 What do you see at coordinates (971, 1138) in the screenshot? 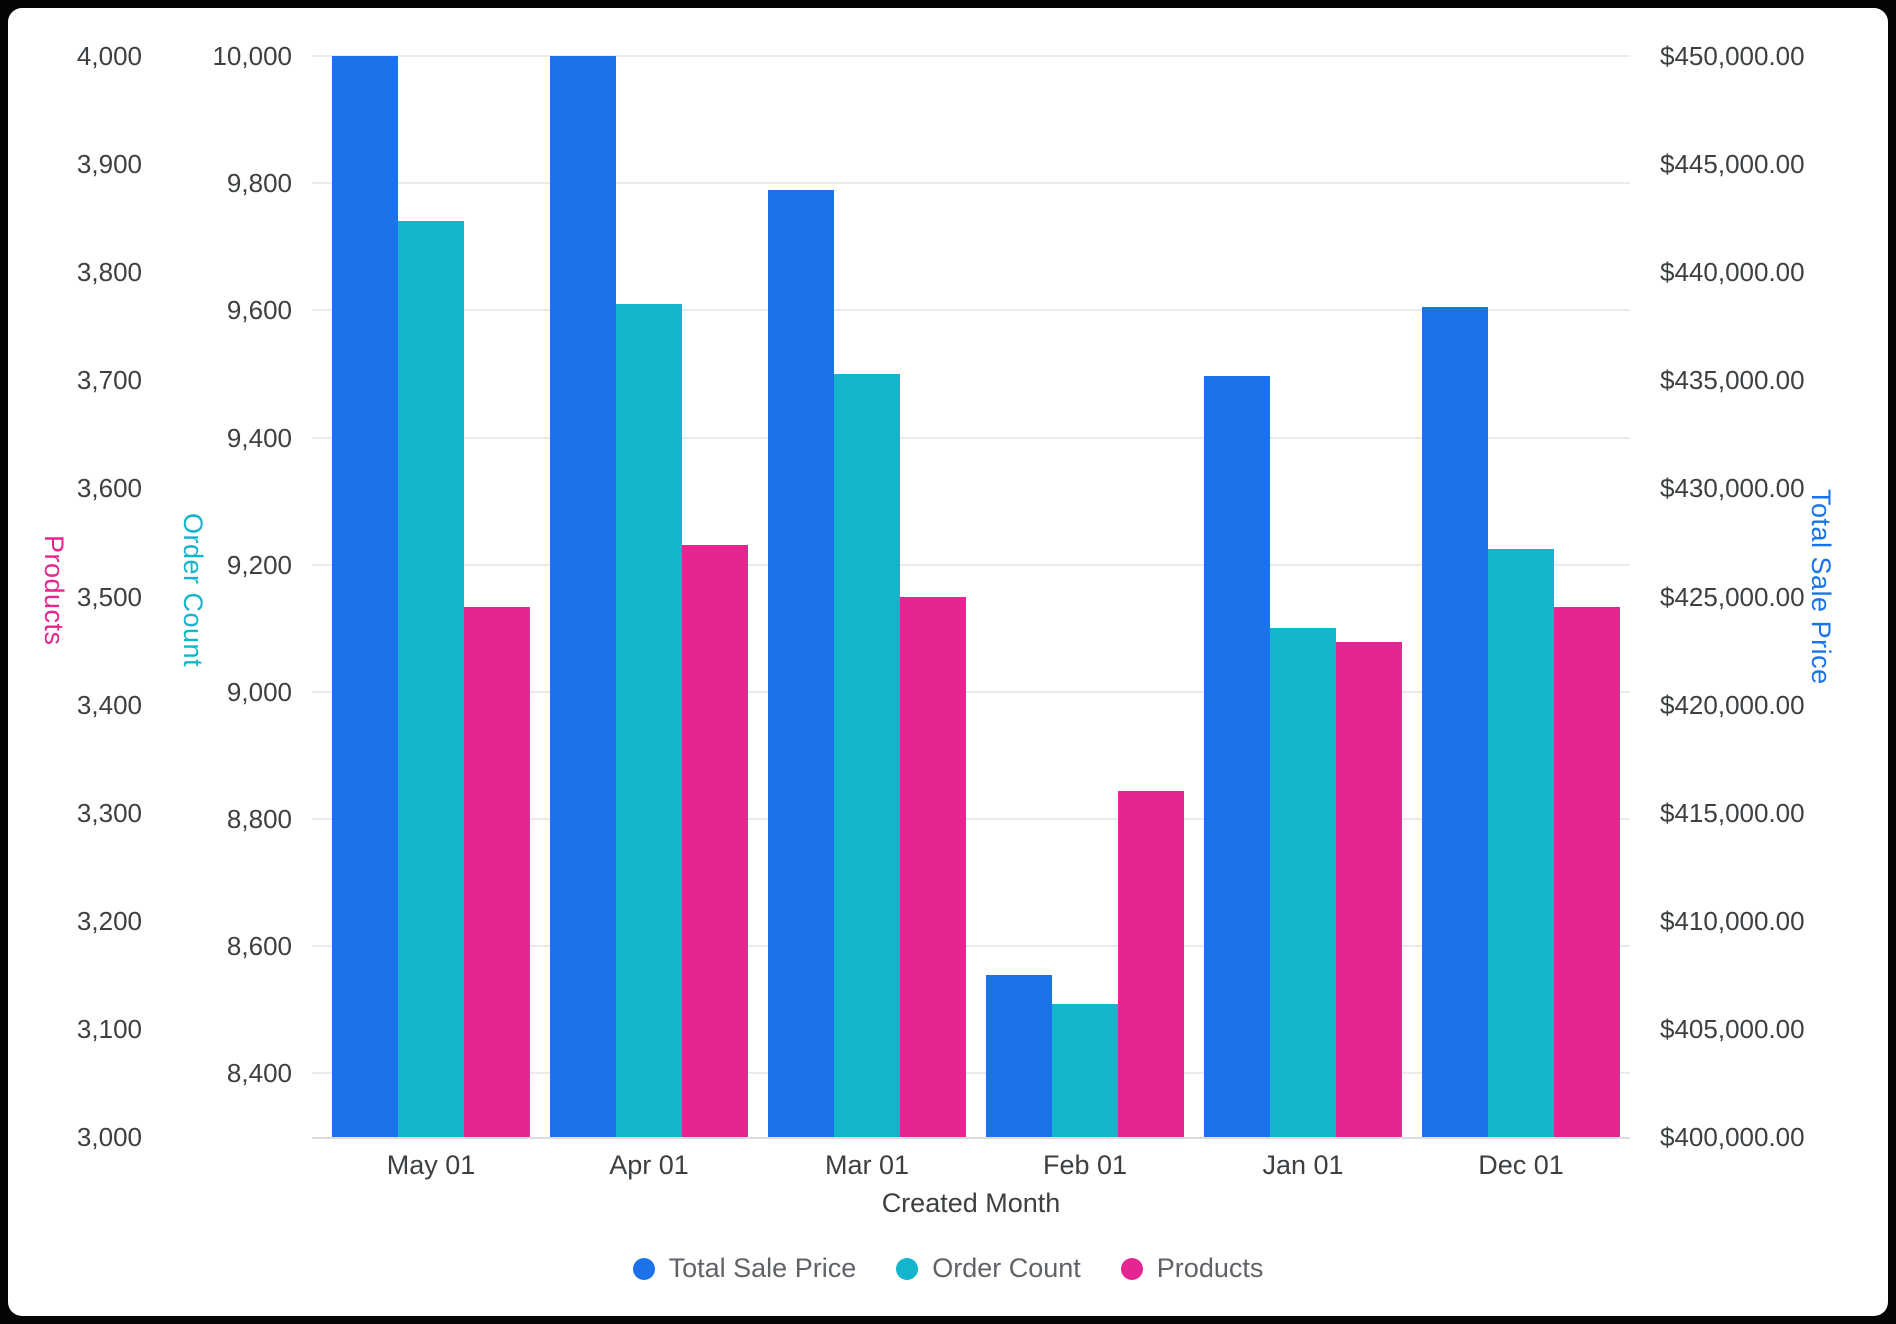
I see `x-axis-line` at bounding box center [971, 1138].